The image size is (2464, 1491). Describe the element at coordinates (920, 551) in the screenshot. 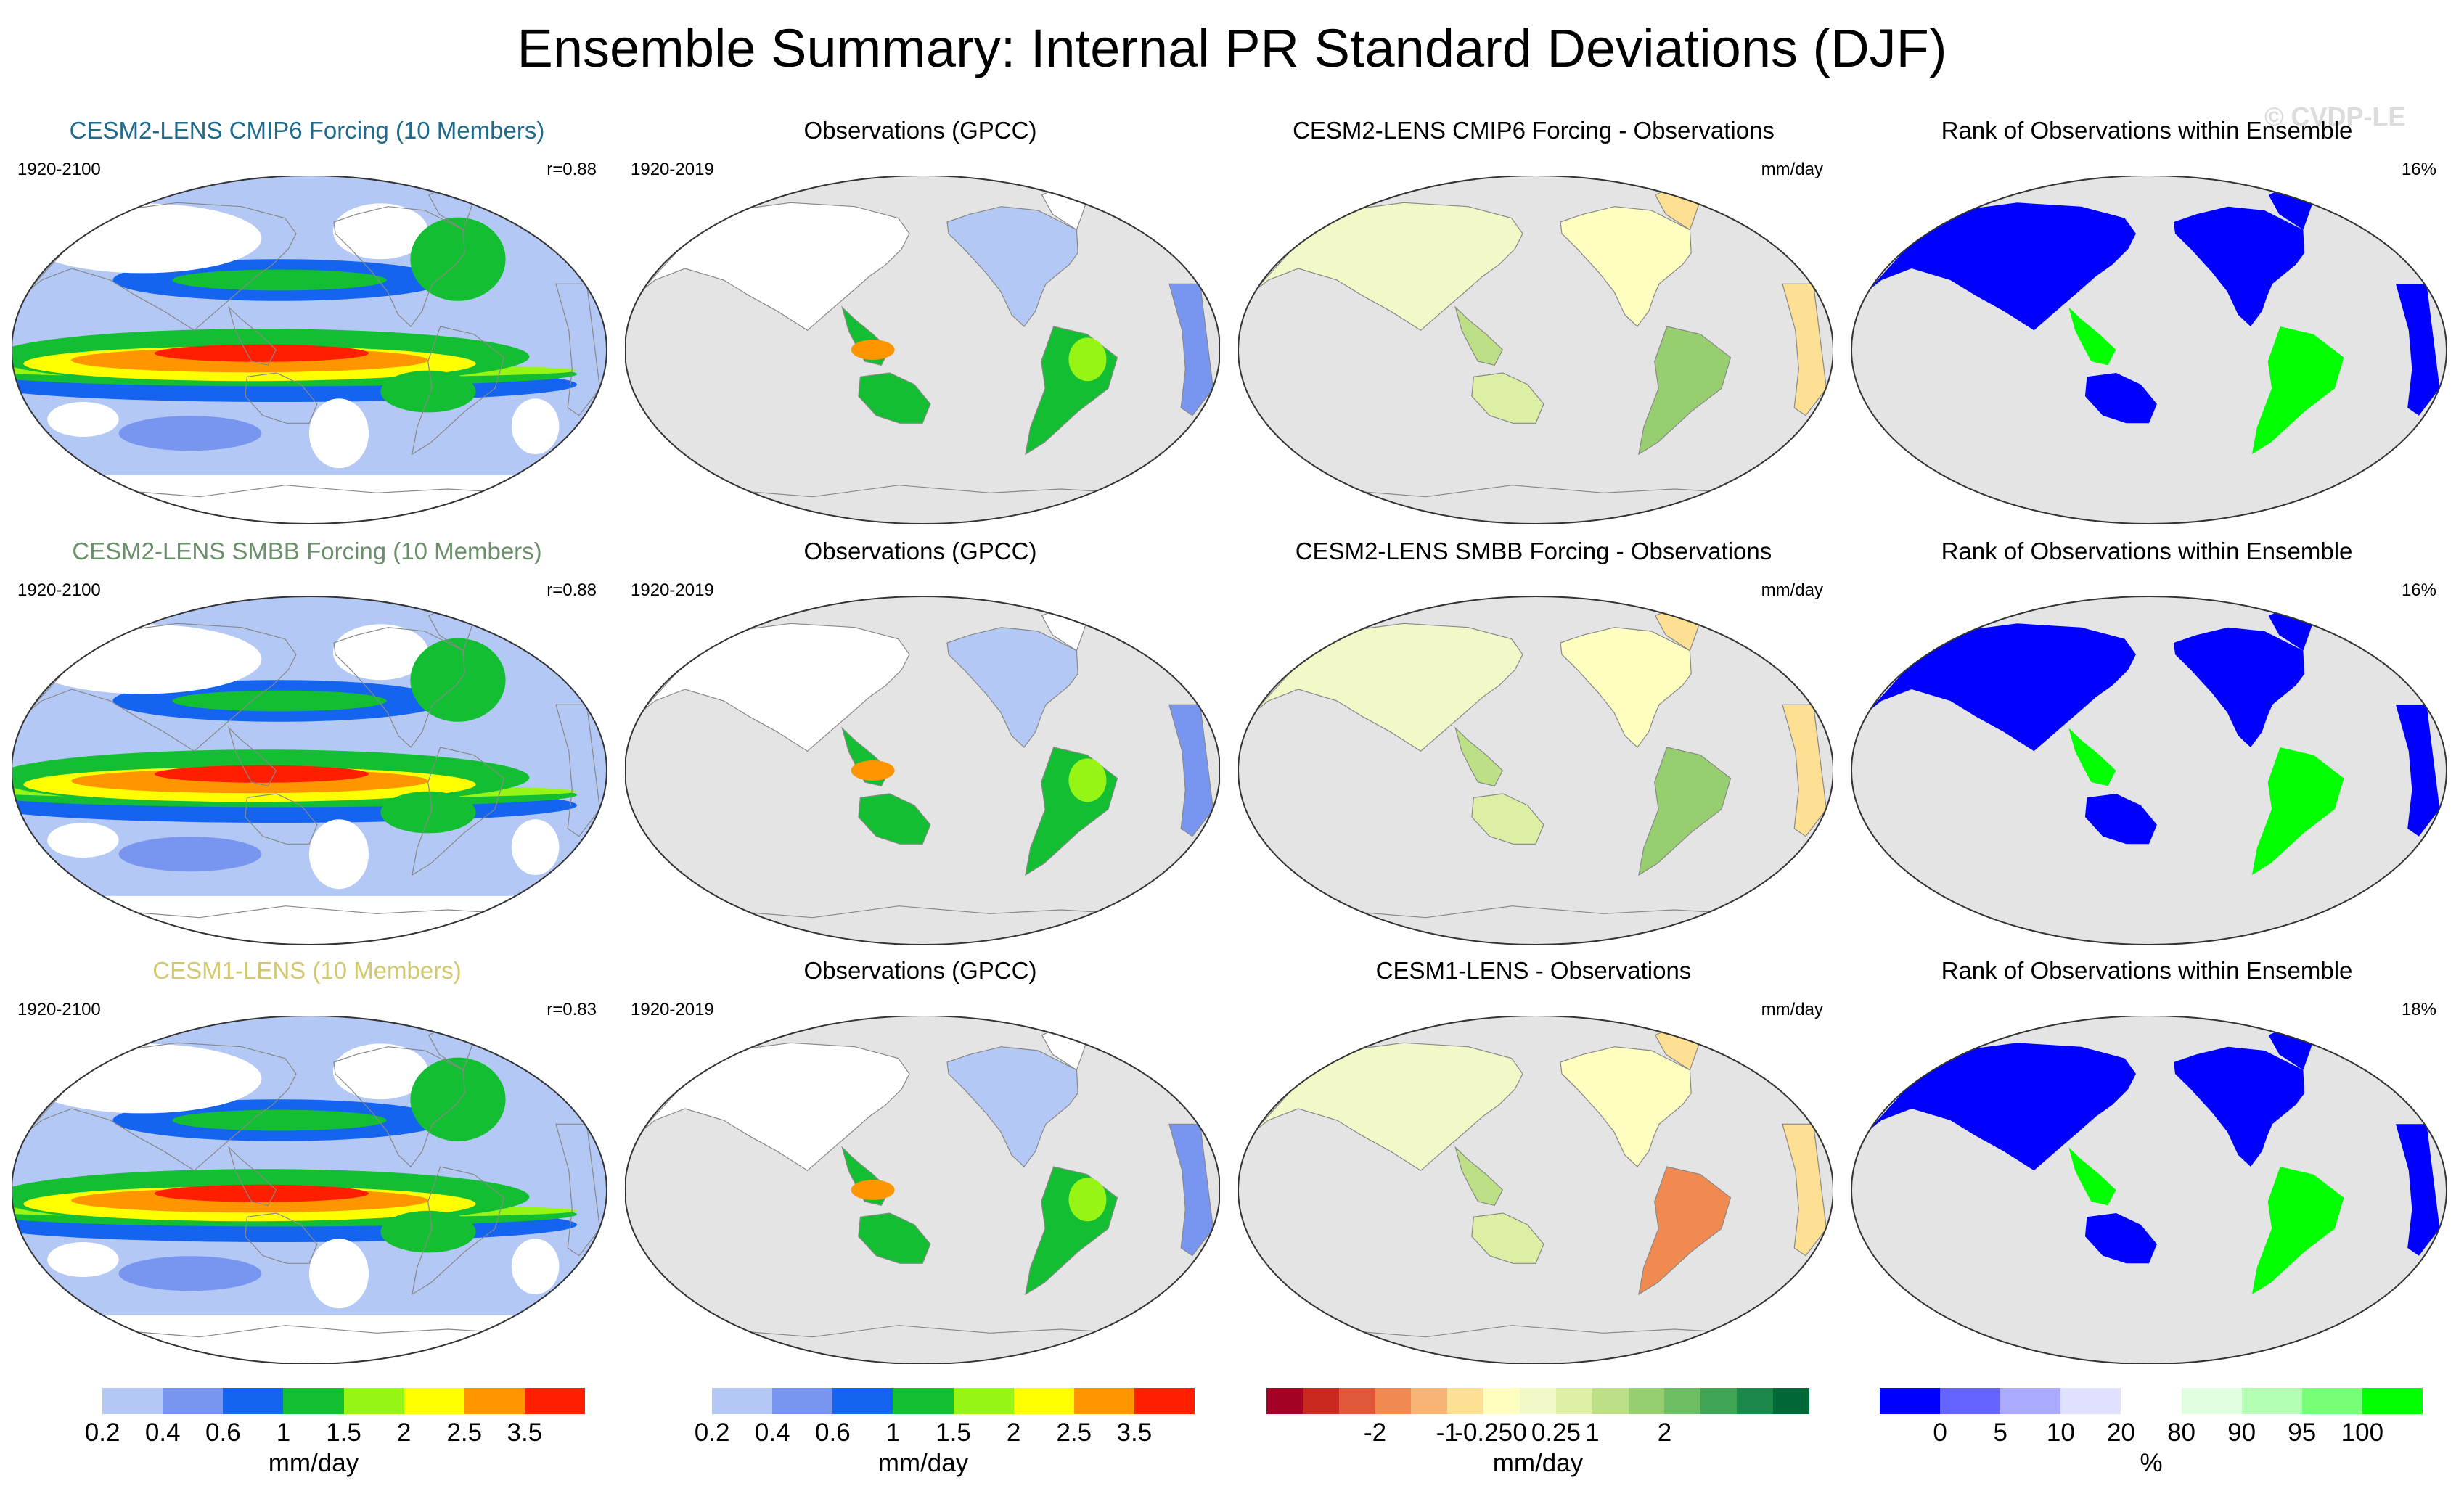

I see `panel-title: Observations (GPCC)` at that location.